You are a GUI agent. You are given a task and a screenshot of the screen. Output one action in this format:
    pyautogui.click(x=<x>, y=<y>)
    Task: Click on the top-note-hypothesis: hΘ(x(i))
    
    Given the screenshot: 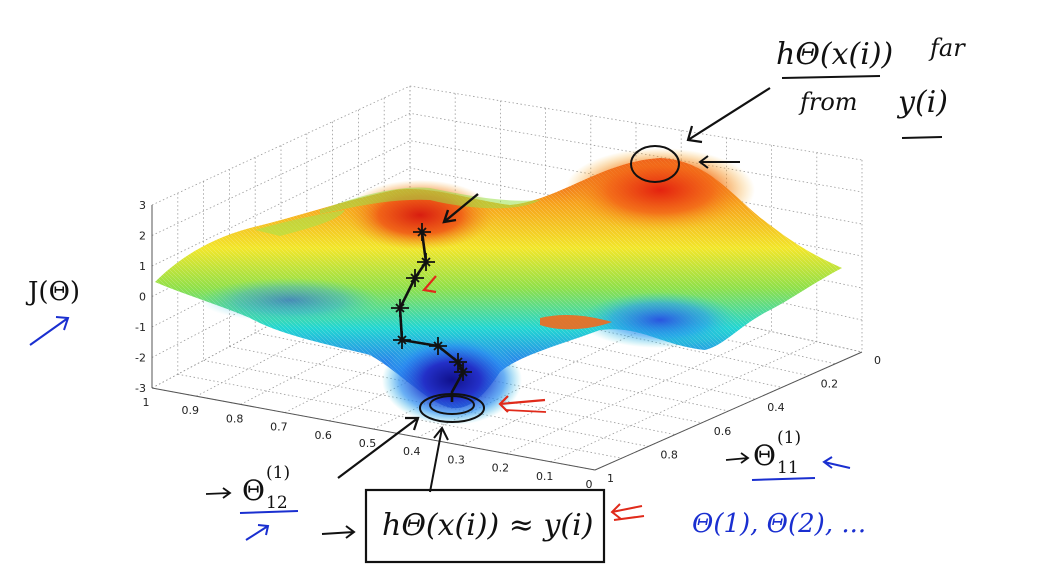 What is the action you would take?
    pyautogui.click(x=834, y=54)
    